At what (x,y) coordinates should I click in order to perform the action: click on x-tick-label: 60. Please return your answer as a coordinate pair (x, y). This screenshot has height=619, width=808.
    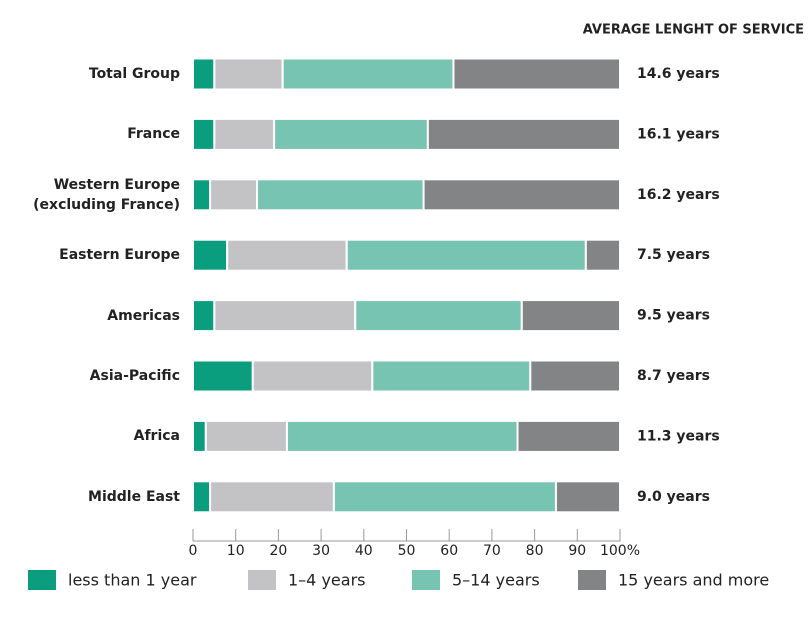
    Looking at the image, I should click on (449, 551).